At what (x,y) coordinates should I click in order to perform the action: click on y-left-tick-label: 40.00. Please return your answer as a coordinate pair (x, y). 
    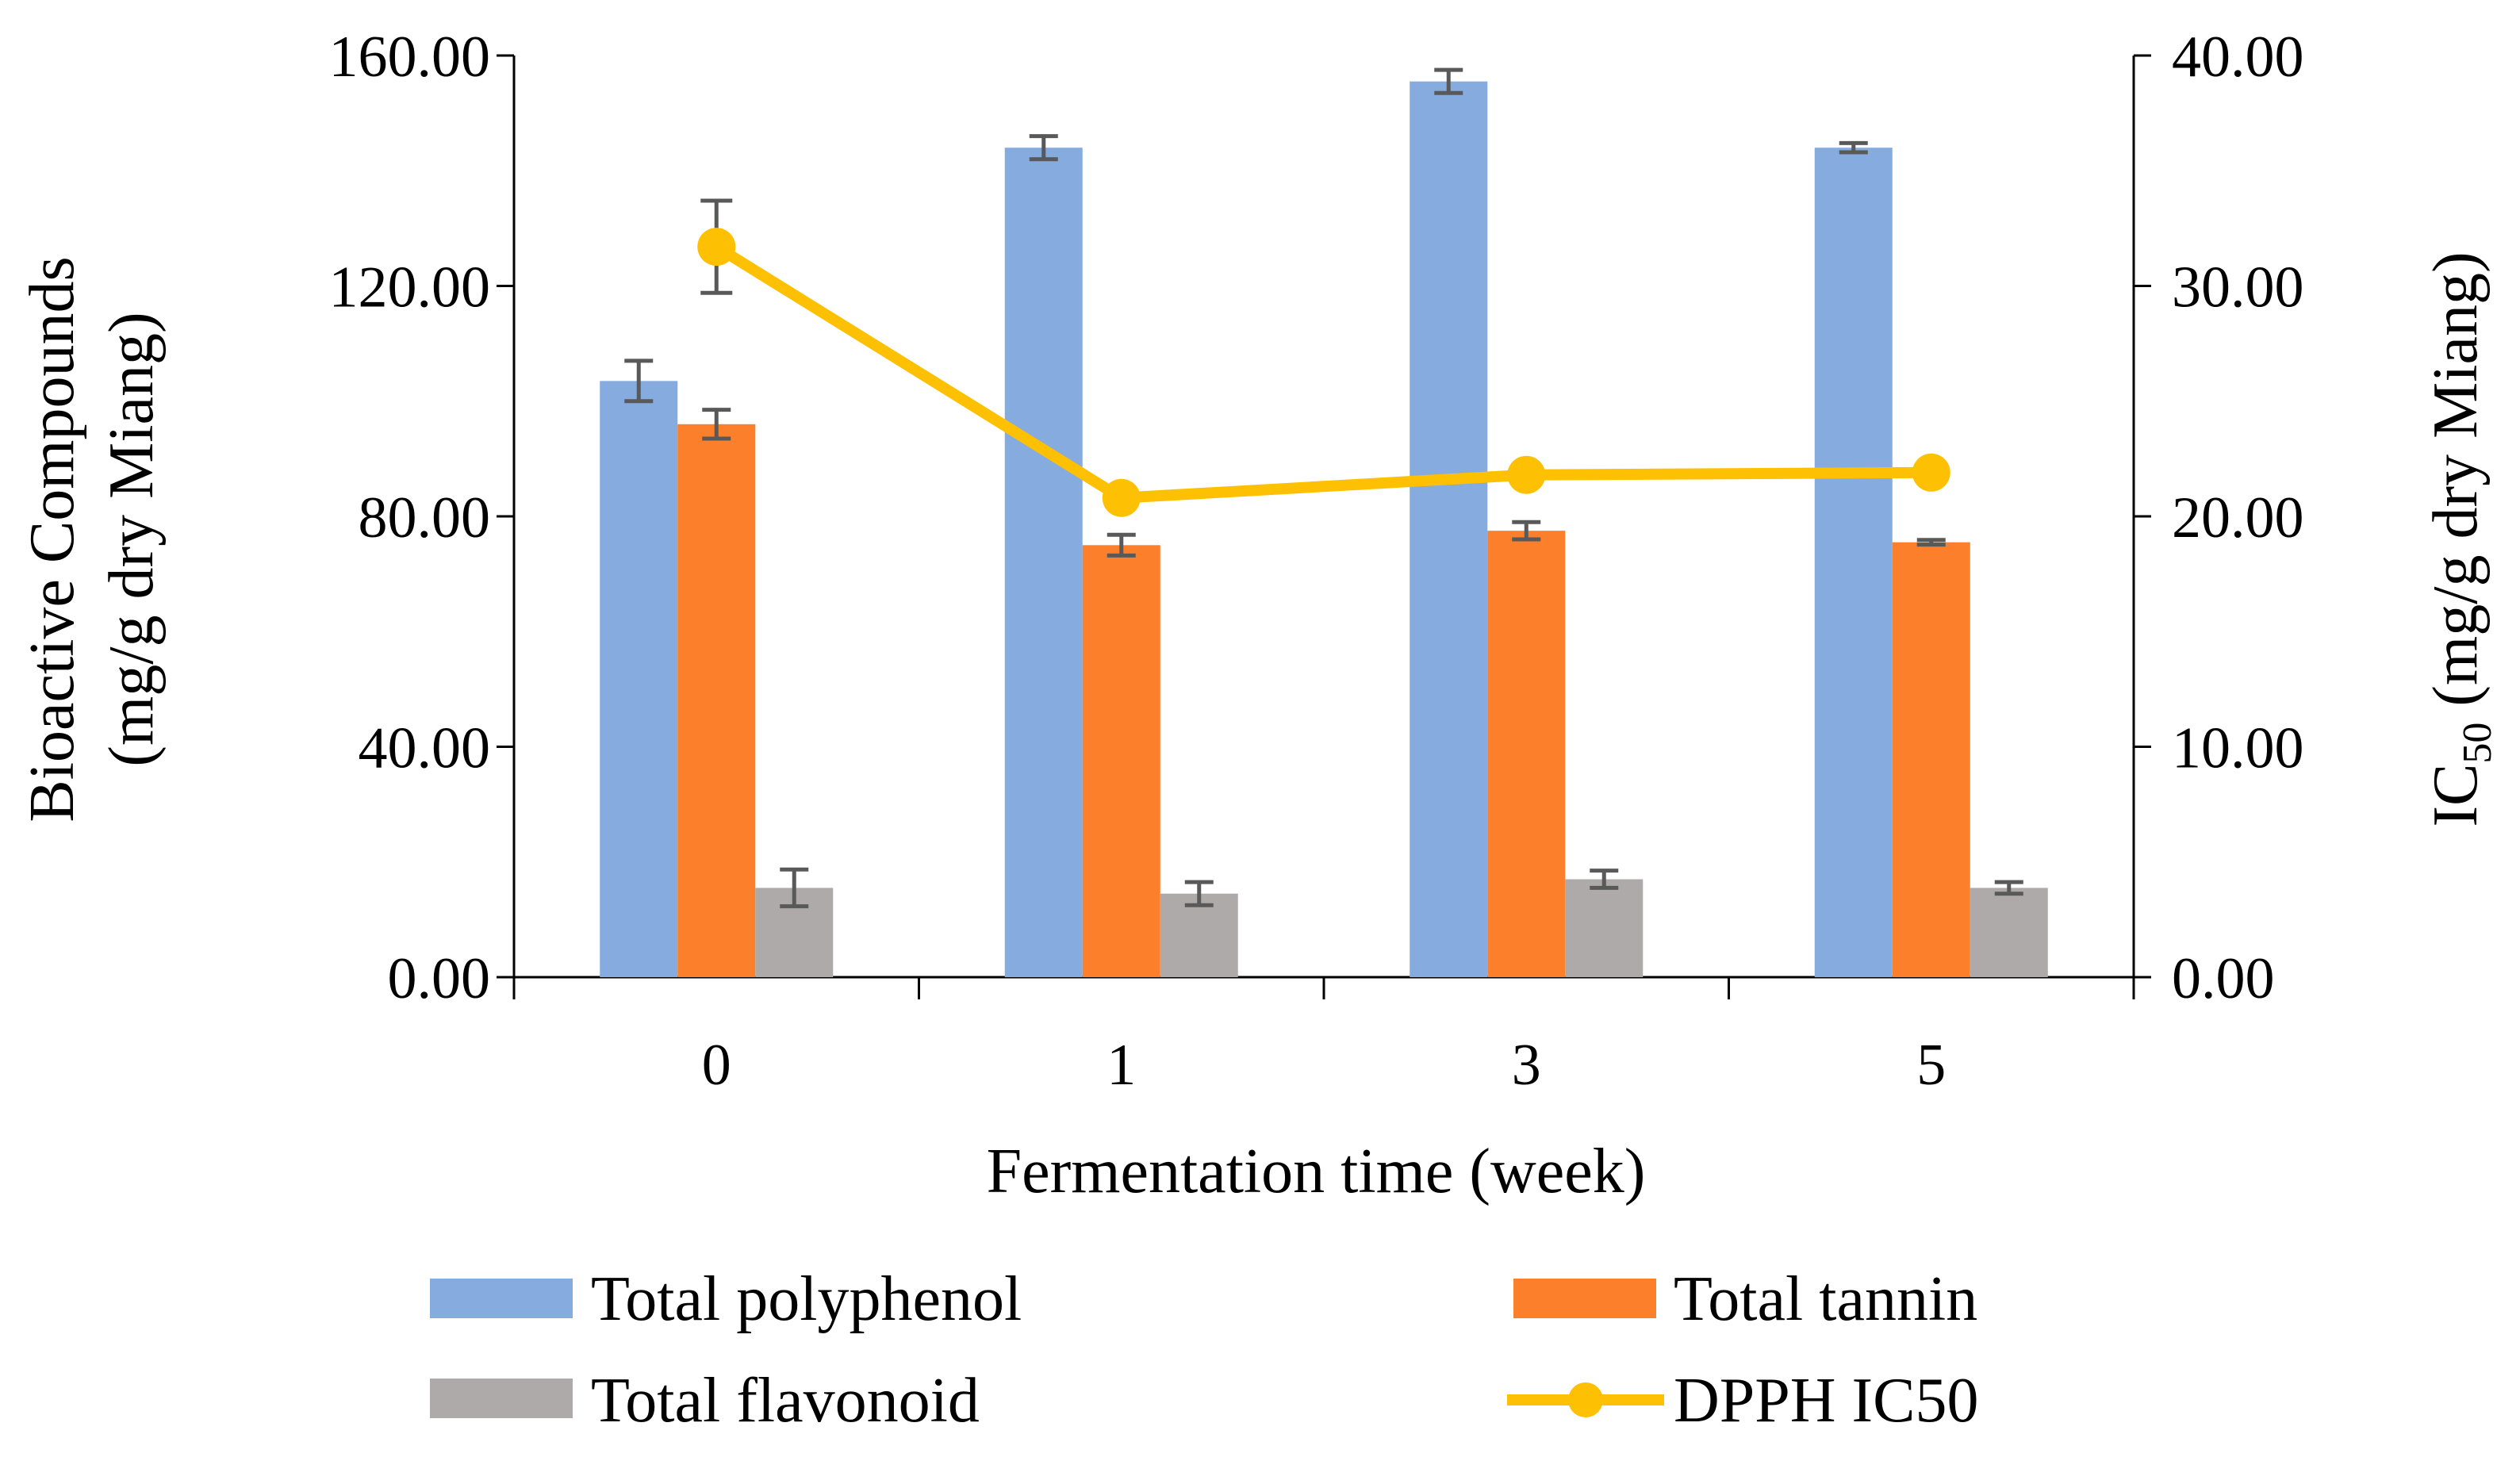
    Looking at the image, I should click on (425, 748).